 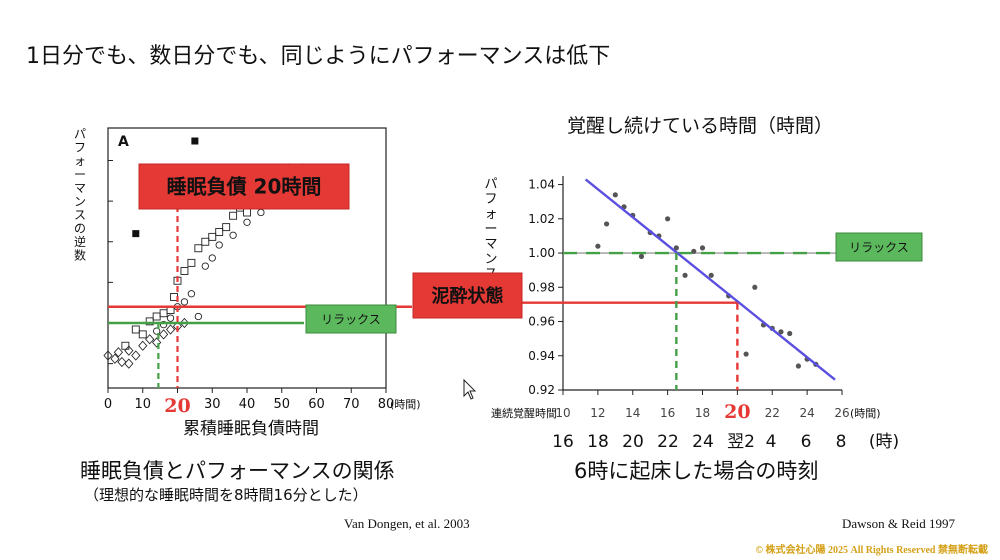 What do you see at coordinates (177, 406) in the screenshot?
I see `left-x-highlight-label: 20` at bounding box center [177, 406].